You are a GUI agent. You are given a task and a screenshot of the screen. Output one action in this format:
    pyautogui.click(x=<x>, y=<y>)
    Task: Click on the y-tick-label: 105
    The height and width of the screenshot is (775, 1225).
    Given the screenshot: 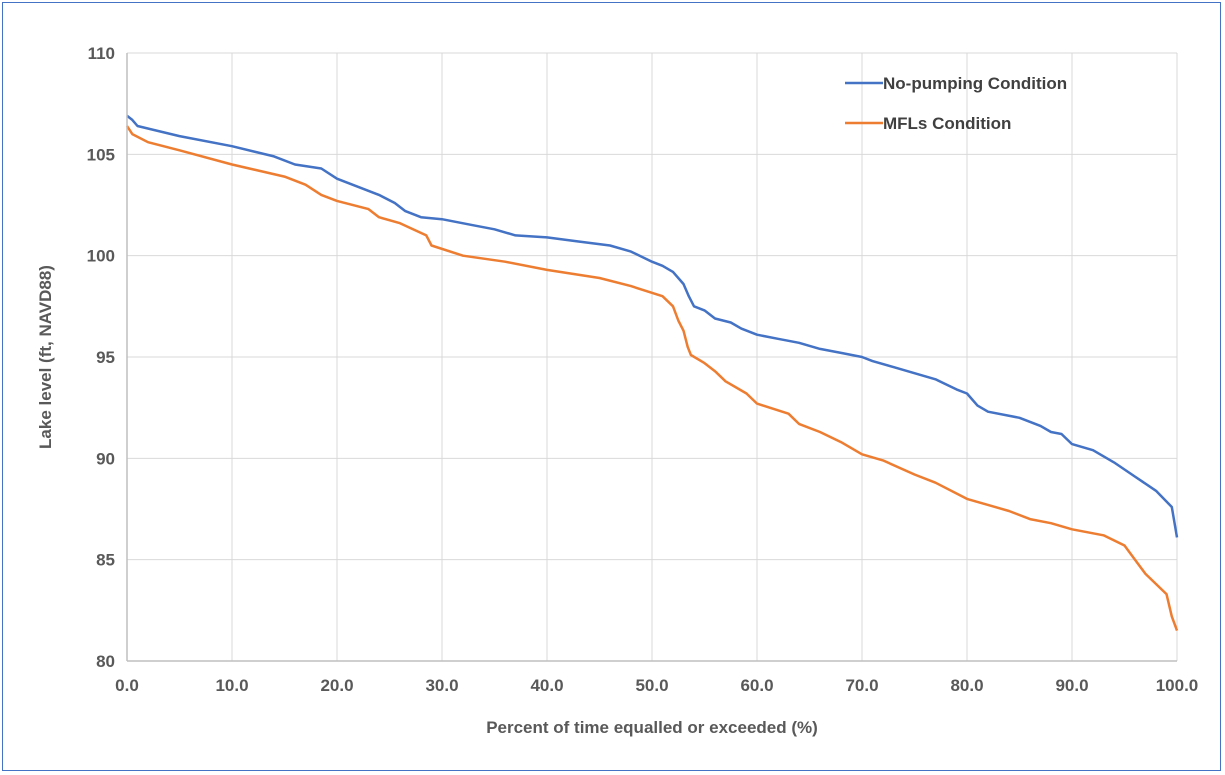 What is the action you would take?
    pyautogui.click(x=101, y=154)
    